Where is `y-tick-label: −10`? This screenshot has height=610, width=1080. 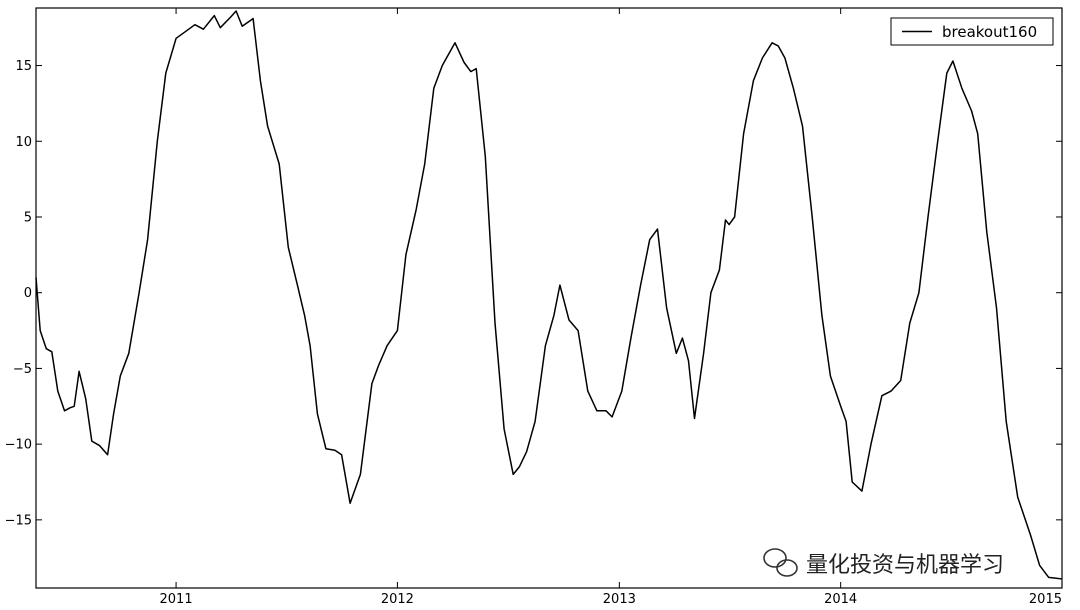 y-tick-label: −10 is located at coordinates (18, 445).